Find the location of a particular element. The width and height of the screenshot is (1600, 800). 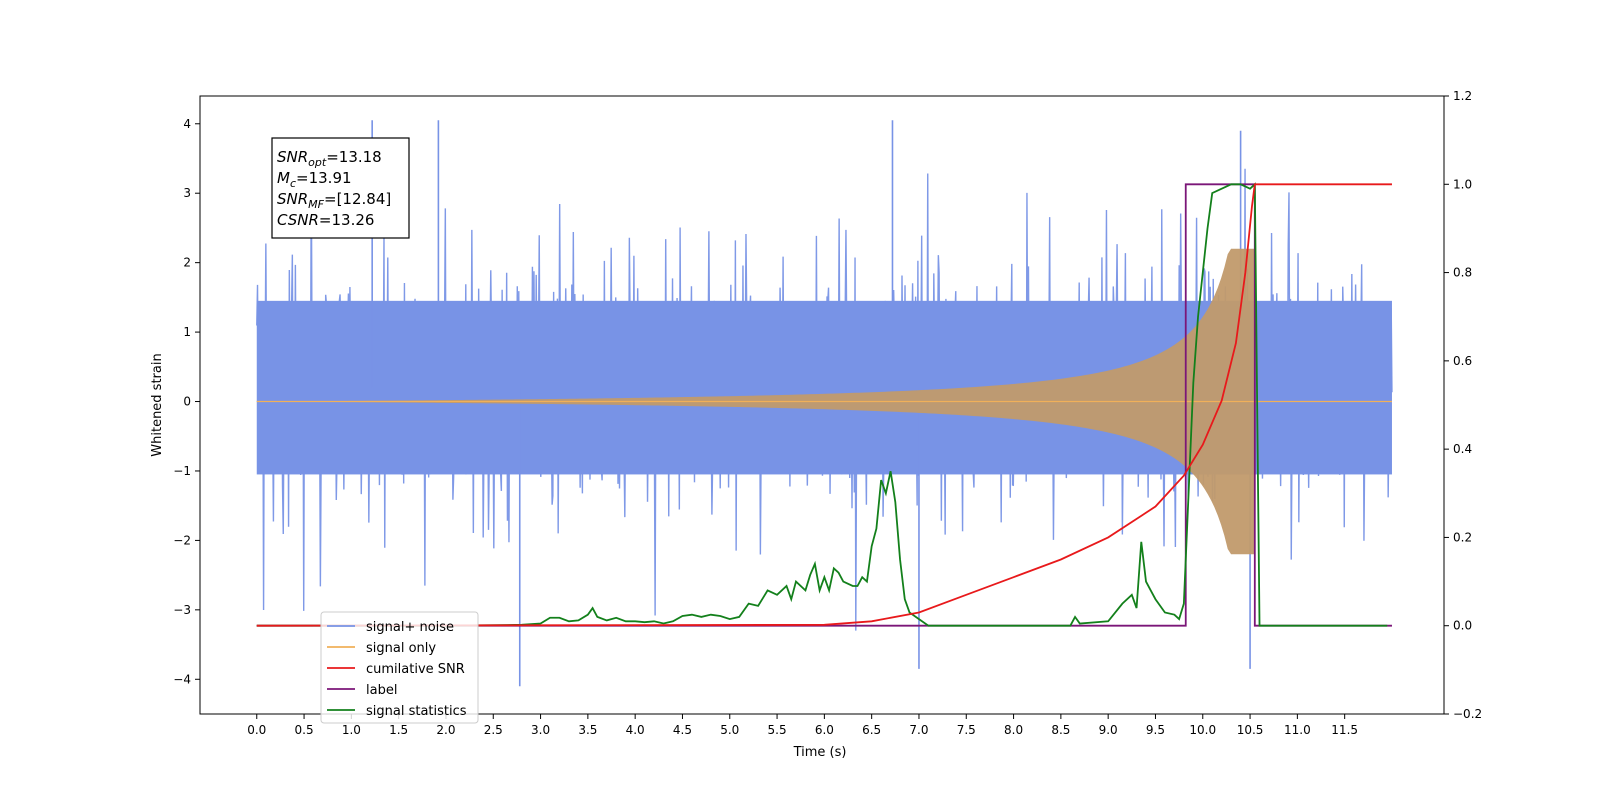

y-tick-label: 1 is located at coordinates (187, 332).